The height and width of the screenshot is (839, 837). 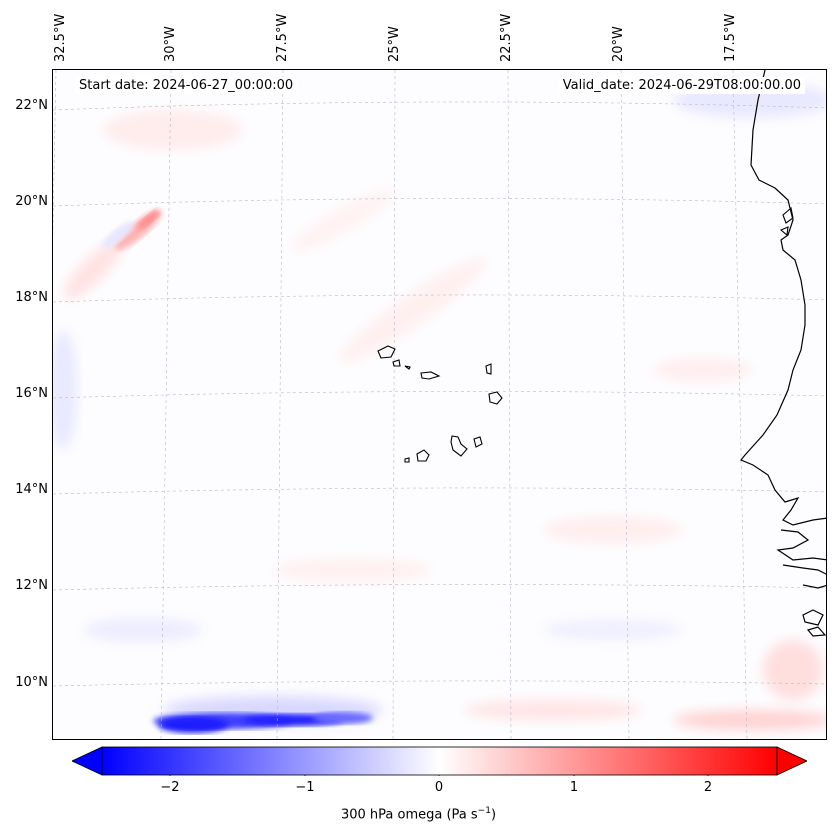 I want to click on colorbar-tick-0: 0, so click(x=439, y=787).